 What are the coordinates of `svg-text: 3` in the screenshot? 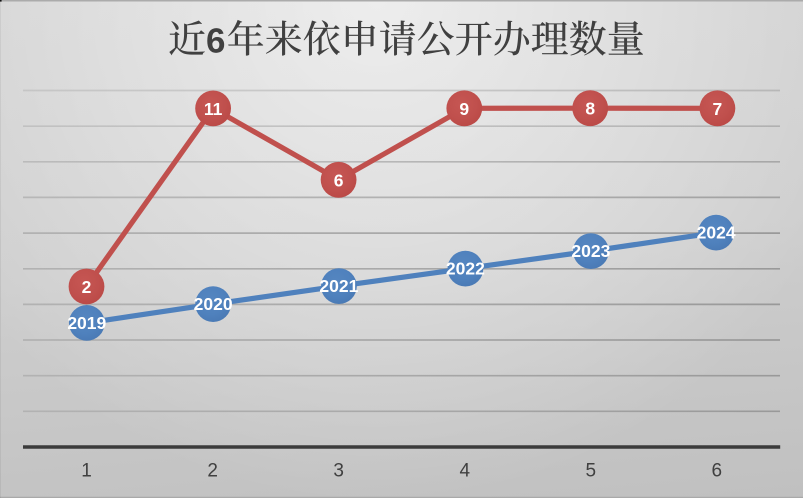 It's located at (338, 471).